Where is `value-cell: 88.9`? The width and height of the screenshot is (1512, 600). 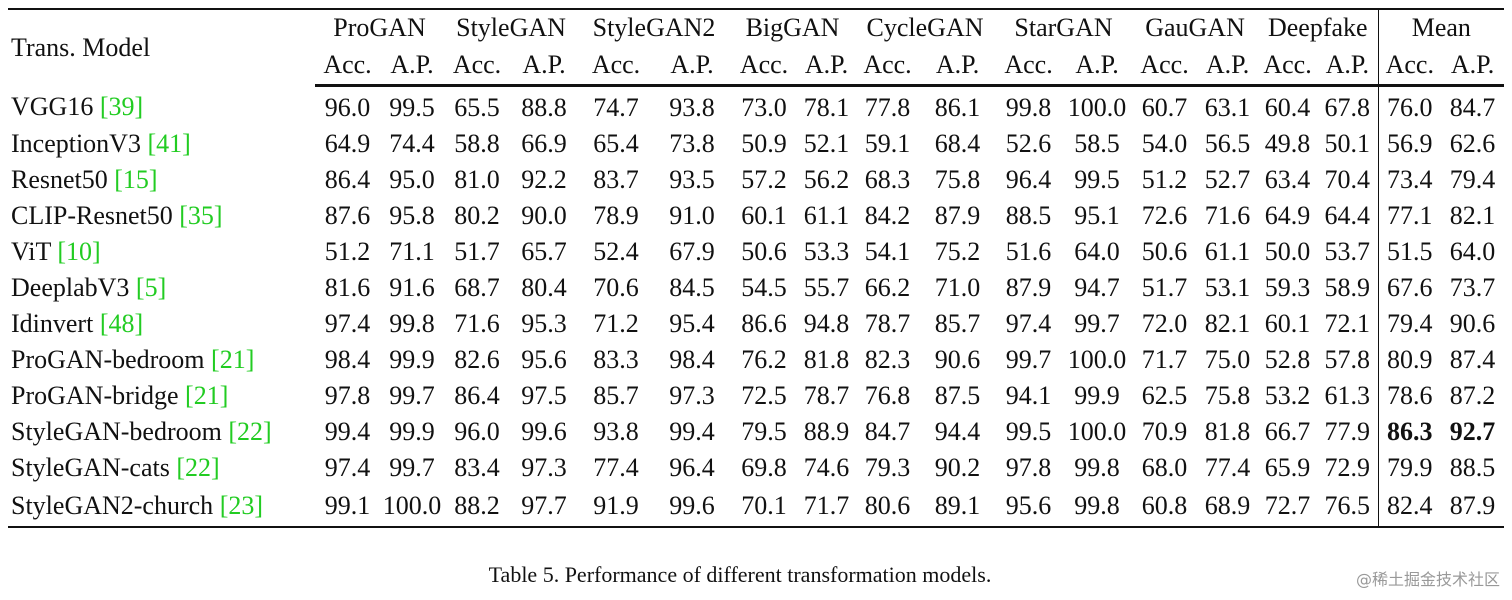
value-cell: 88.9 is located at coordinates (826, 431).